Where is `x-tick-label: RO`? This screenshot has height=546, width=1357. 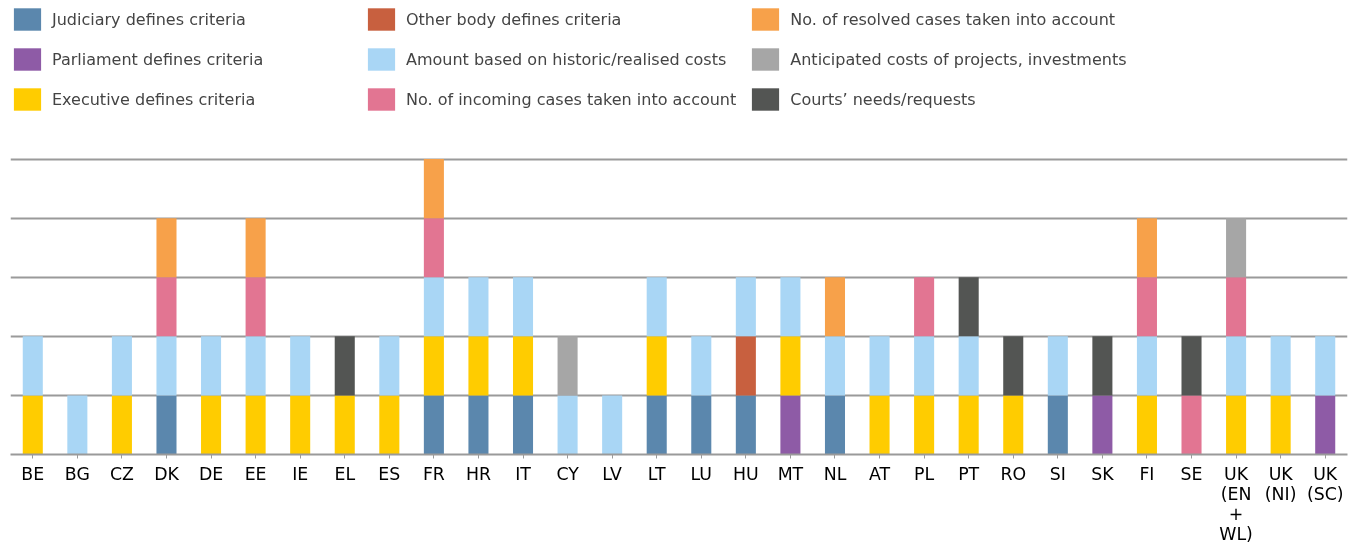
x-tick-label: RO is located at coordinates (1013, 473).